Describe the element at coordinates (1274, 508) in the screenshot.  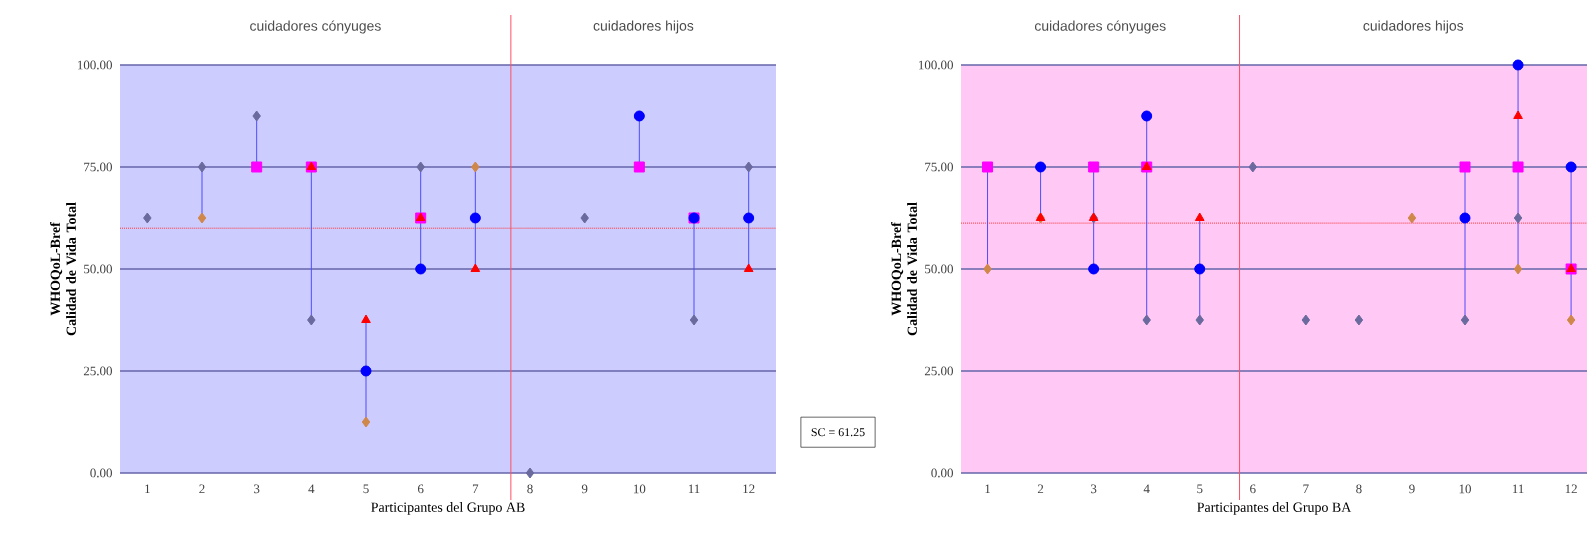
I see `x-axis-title: Participantes del Grupo BA` at that location.